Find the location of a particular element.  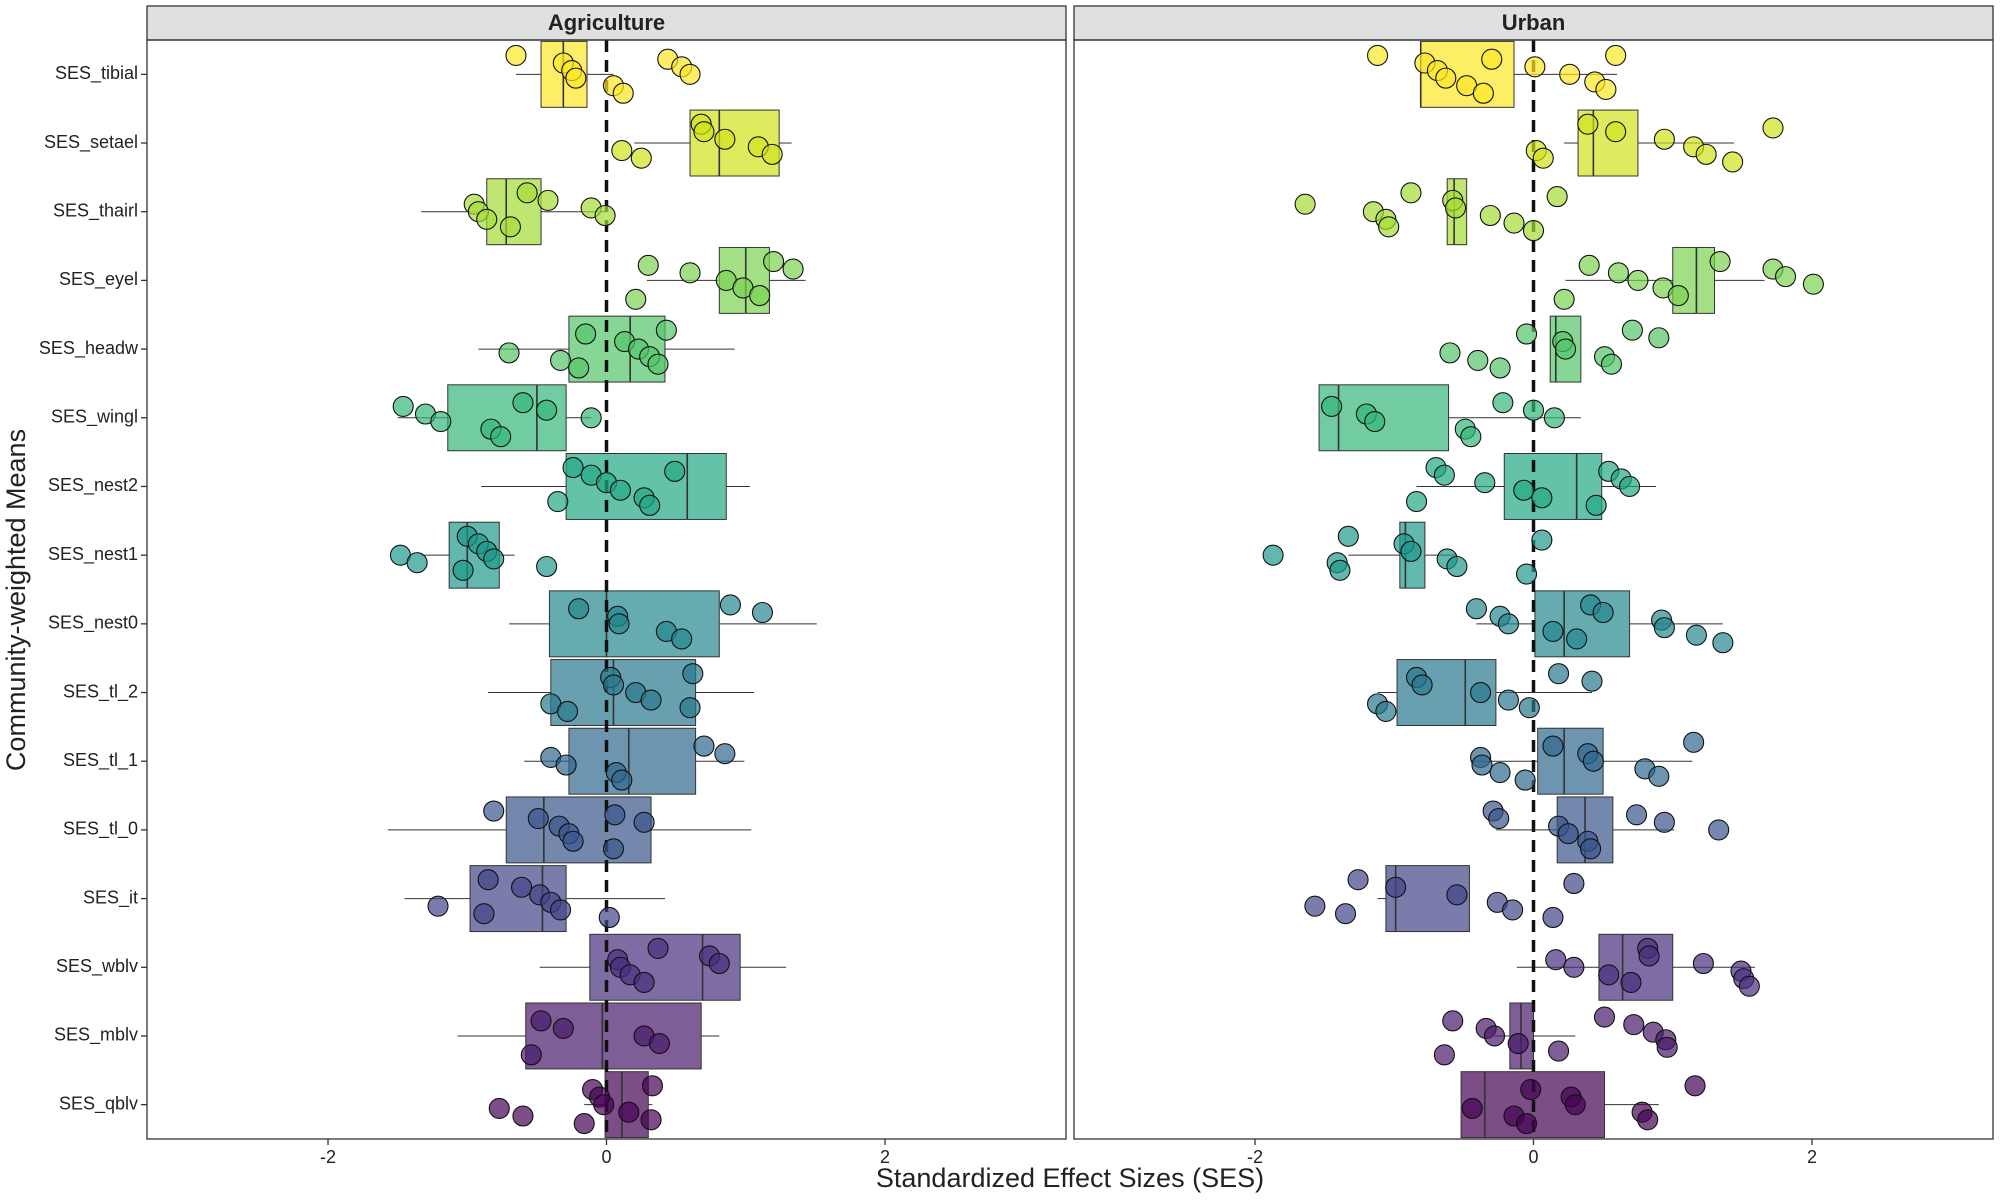

y-tick-label: SES_tibial is located at coordinates (96, 73).